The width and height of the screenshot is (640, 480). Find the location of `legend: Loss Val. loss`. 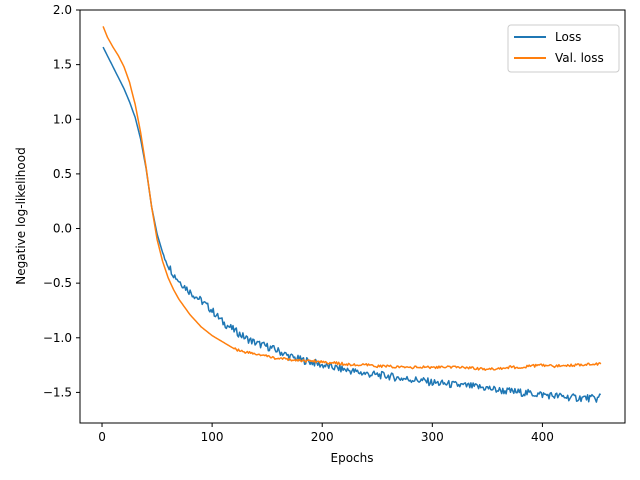

legend: Loss Val. loss is located at coordinates (563, 48).